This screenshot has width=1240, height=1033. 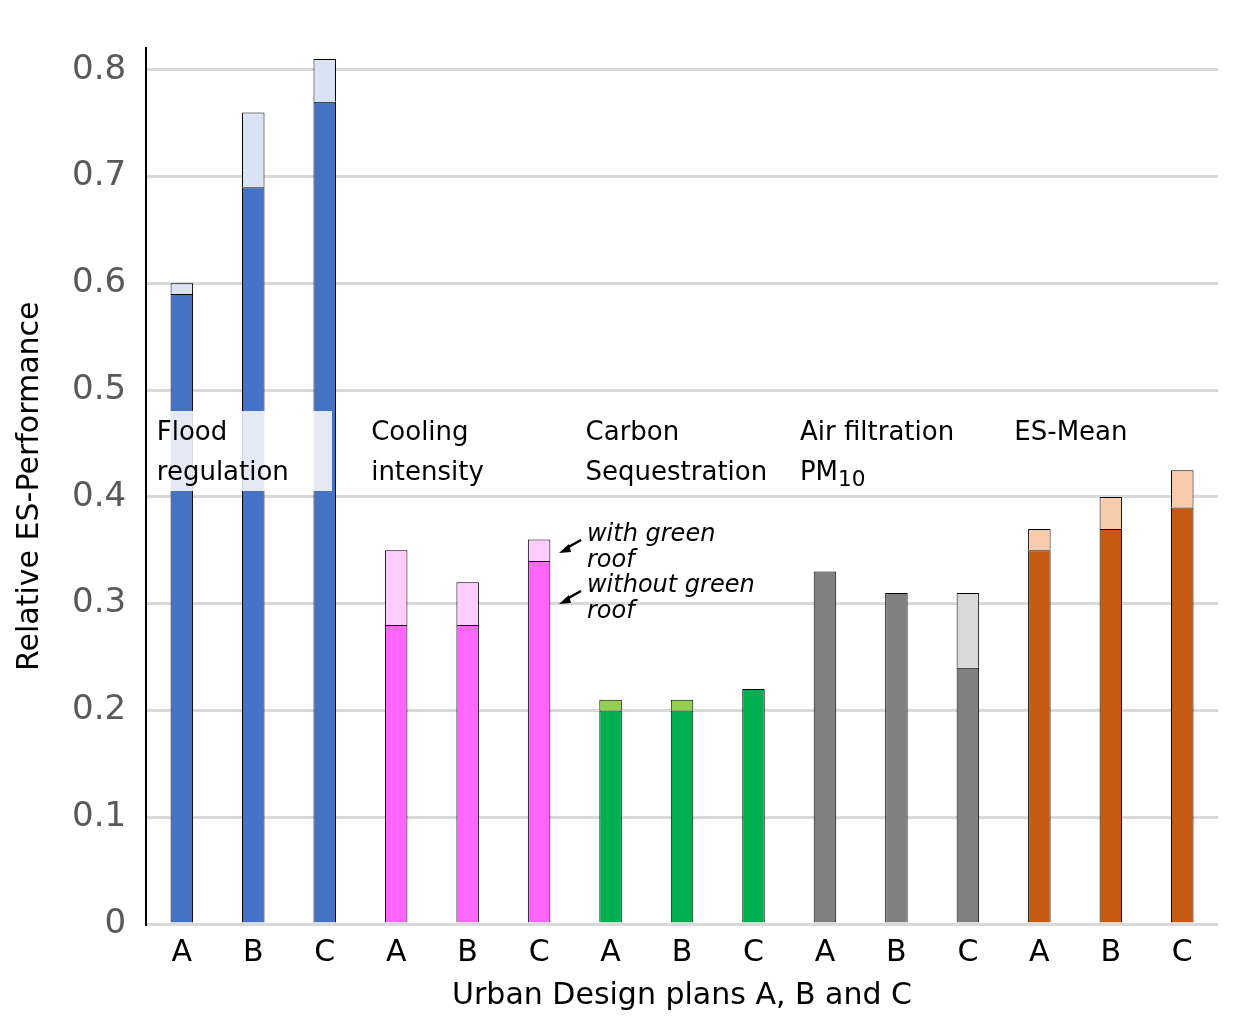 I want to click on y-tick-label: 0.8, so click(x=99, y=66).